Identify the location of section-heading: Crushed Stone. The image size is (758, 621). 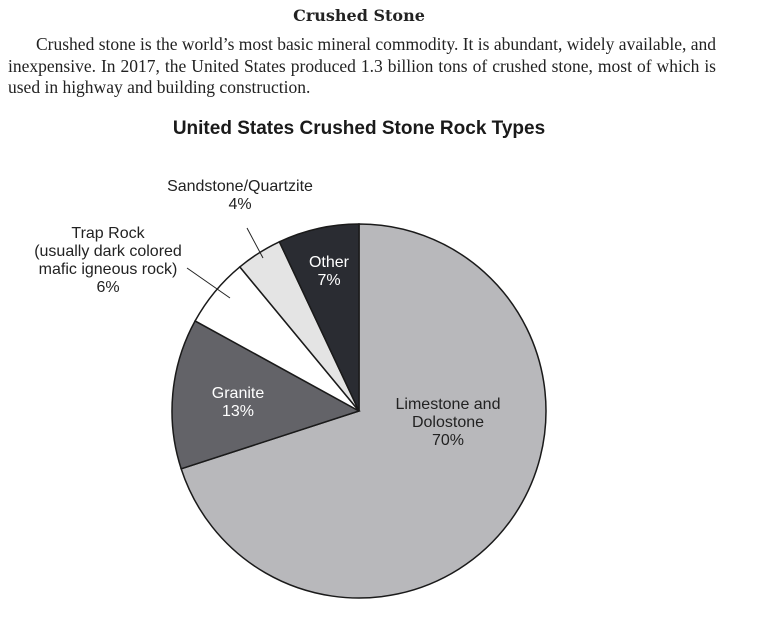
(359, 15).